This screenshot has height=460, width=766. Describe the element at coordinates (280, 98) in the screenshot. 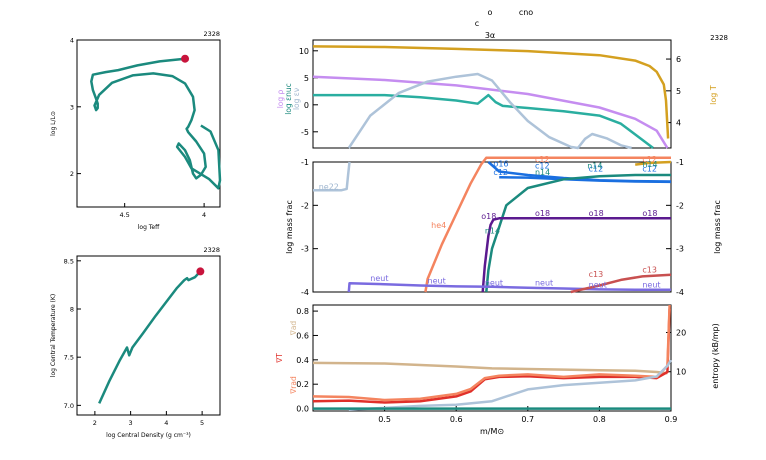

I see `left-y-label: log ρ` at that location.